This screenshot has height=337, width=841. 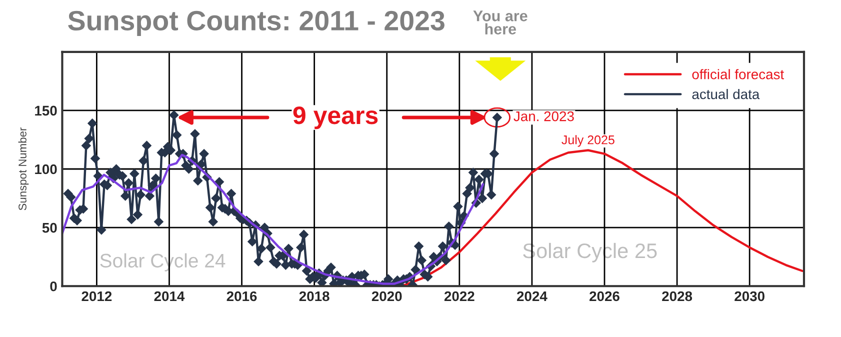 I want to click on text: You are here, so click(x=500, y=22).